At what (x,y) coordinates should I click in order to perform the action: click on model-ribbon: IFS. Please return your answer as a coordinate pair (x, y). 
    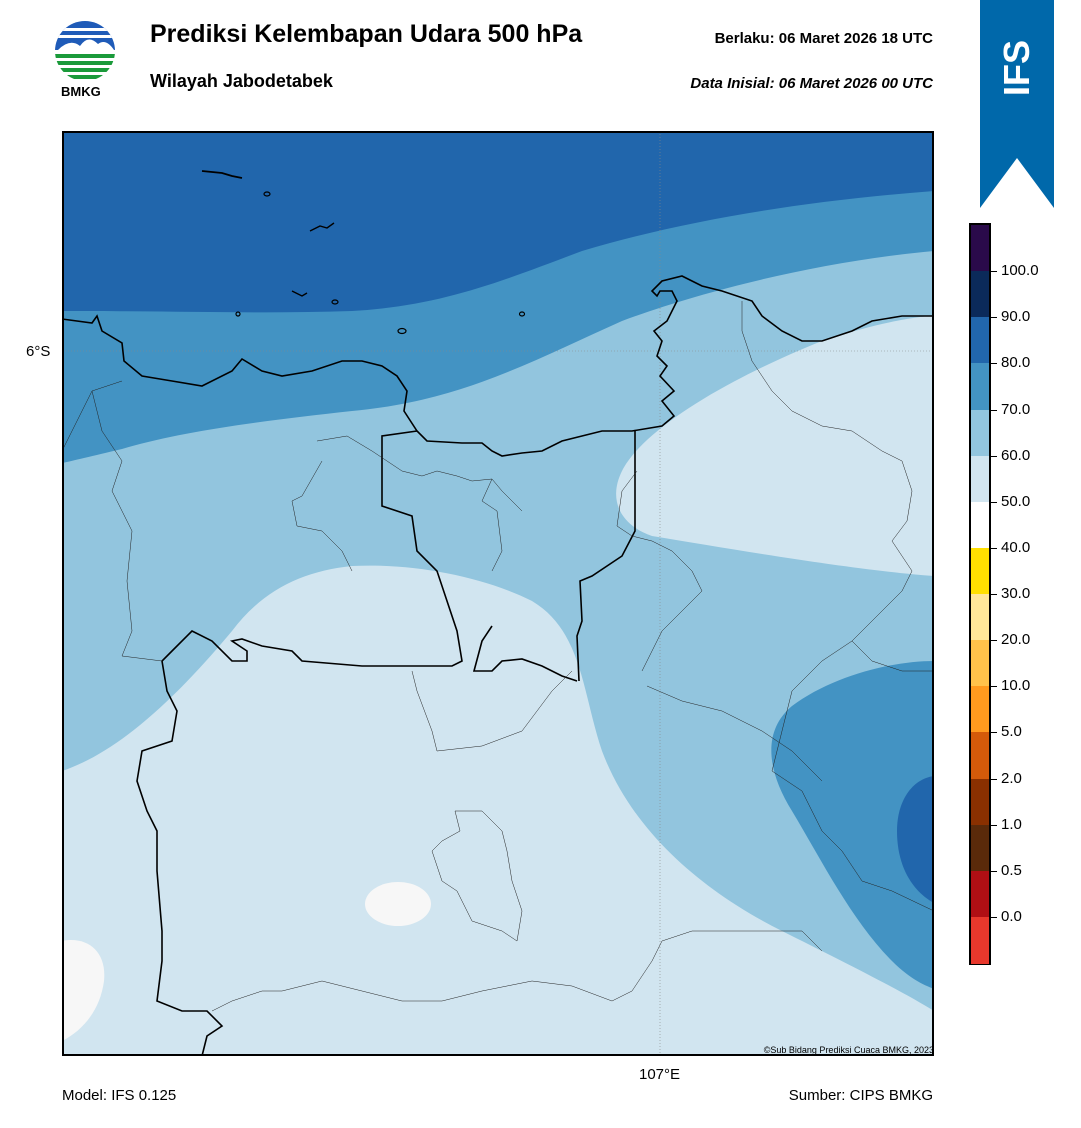
    Looking at the image, I should click on (1017, 104).